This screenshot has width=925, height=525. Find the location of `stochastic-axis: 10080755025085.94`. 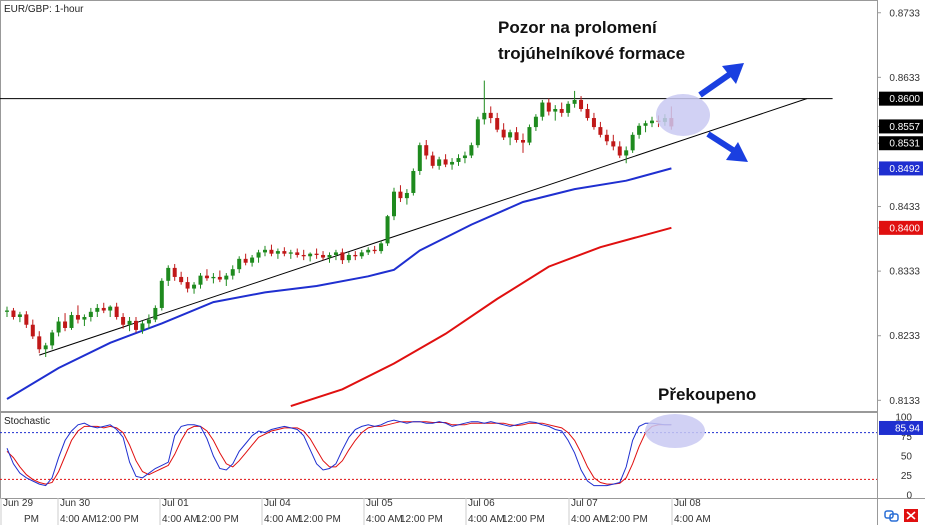

stochastic-axis: 10080755025085.94 is located at coordinates (901, 457).